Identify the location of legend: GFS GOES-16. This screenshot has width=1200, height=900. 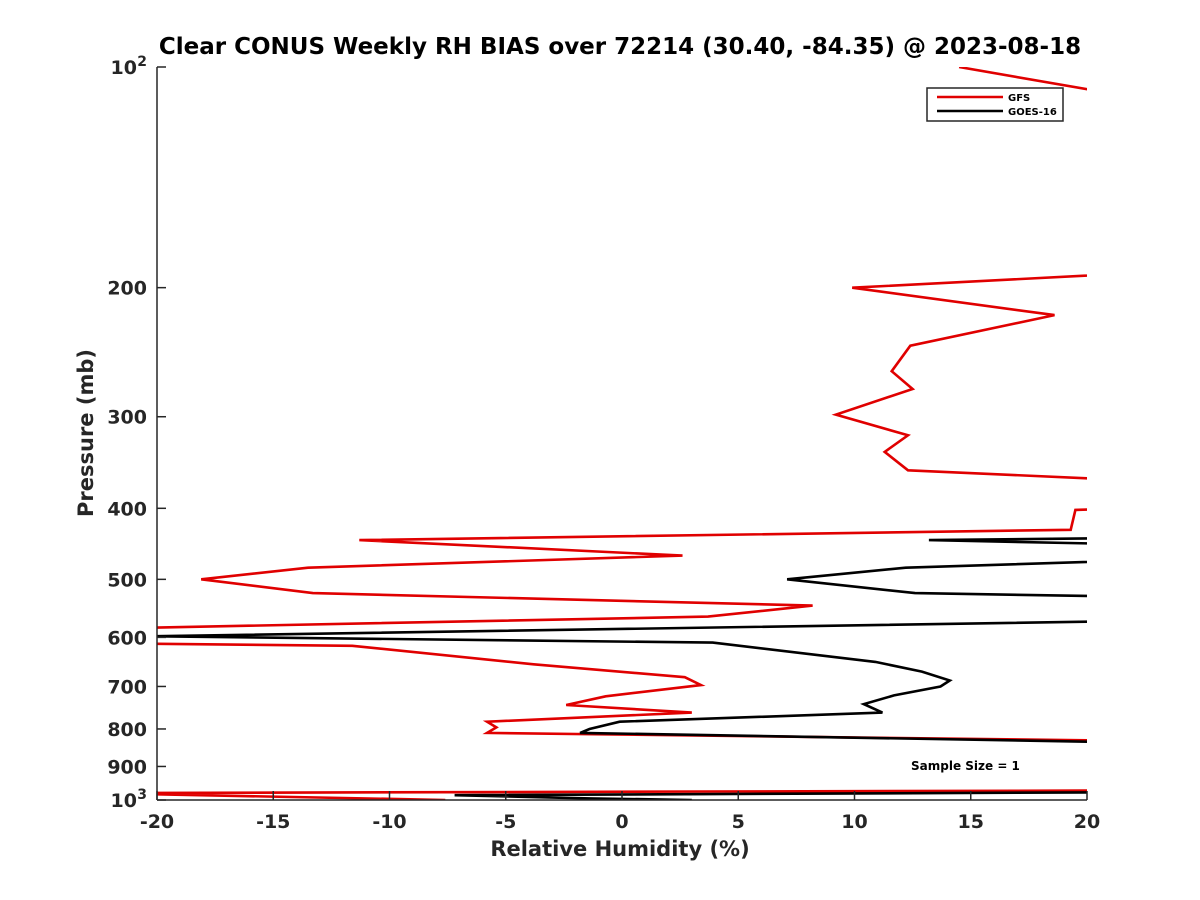
(995, 104).